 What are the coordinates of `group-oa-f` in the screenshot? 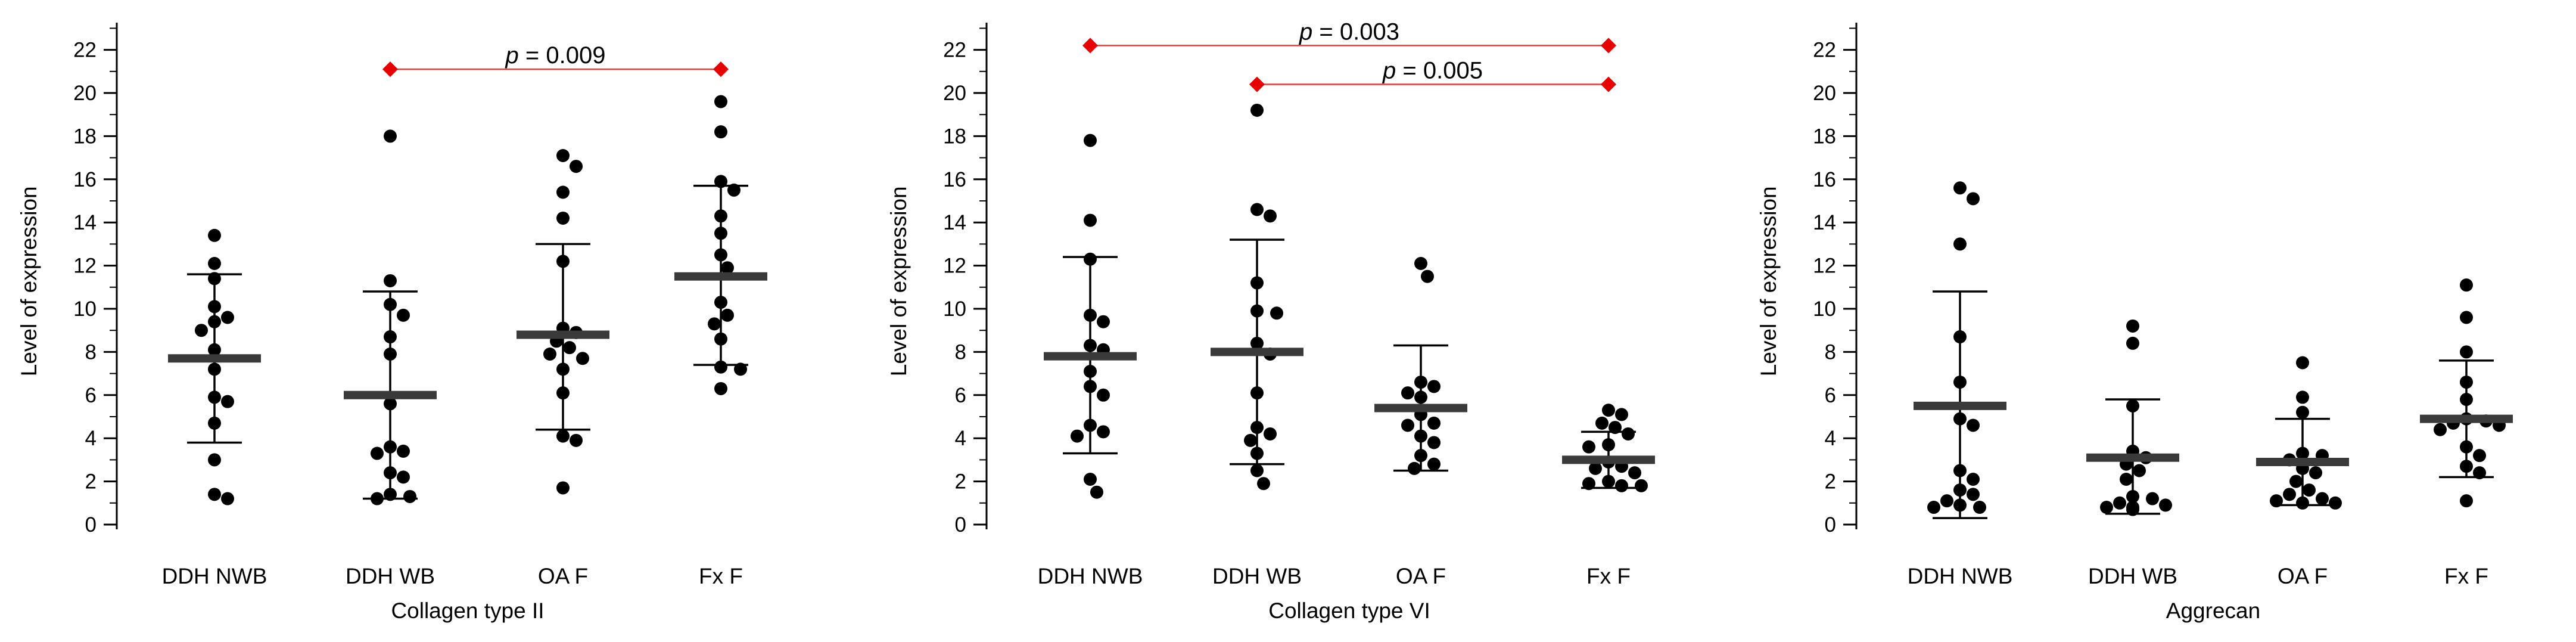 It's located at (1420, 365).